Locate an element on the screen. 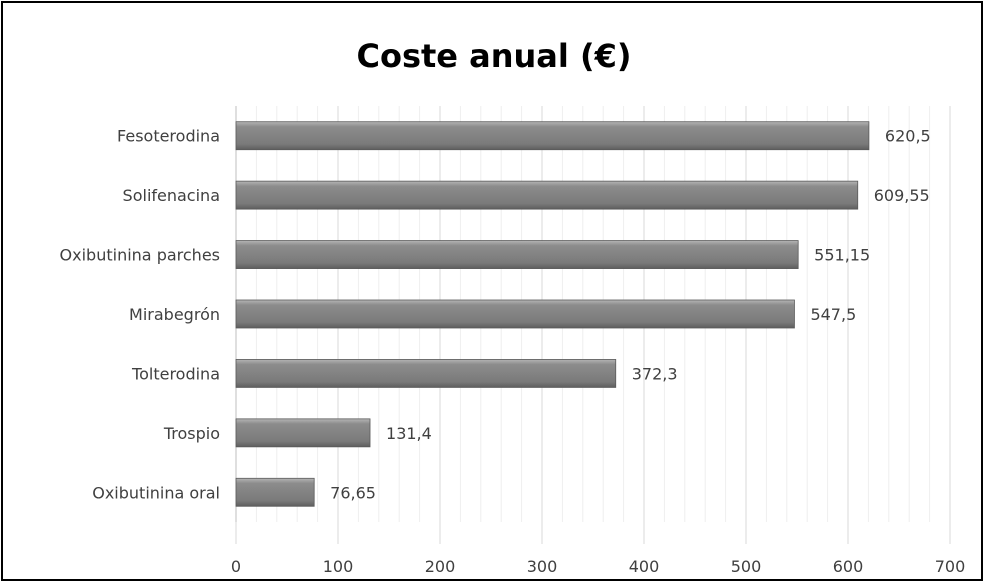 The image size is (988, 584). x-tick-label: 200 is located at coordinates (440, 566).